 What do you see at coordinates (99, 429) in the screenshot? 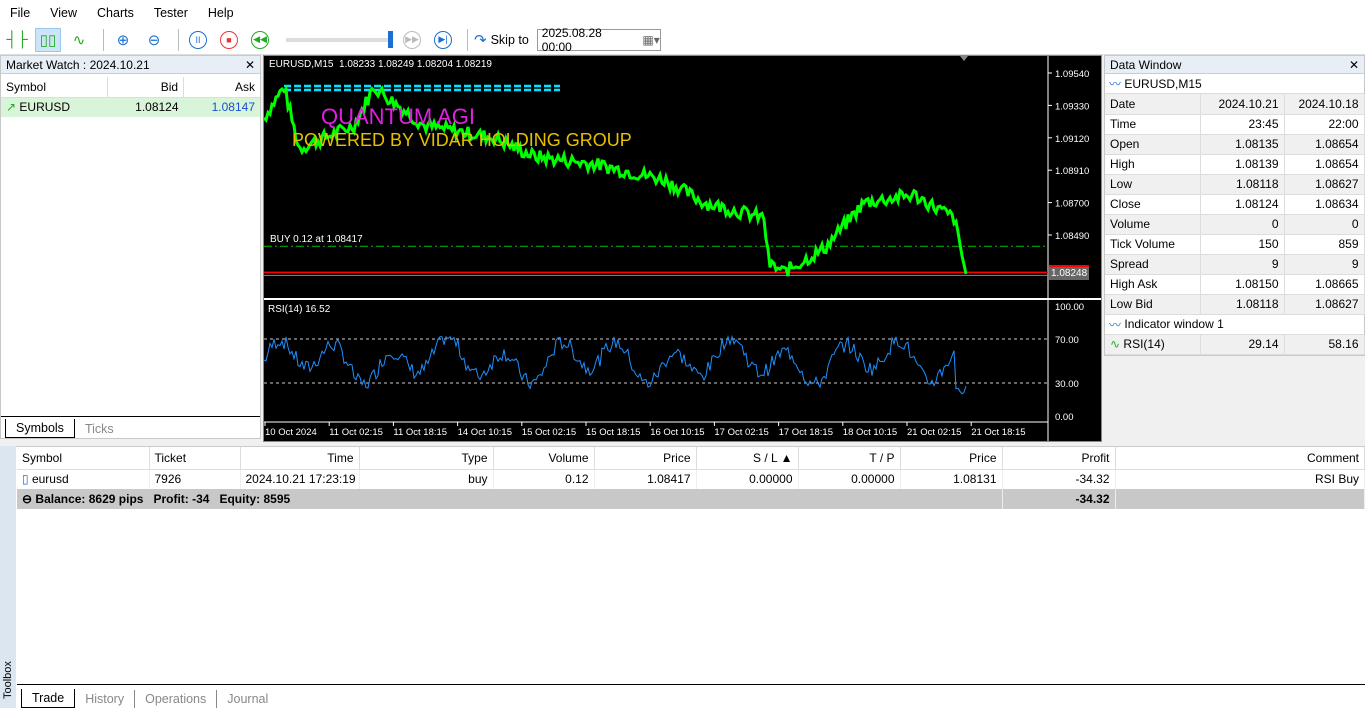
I see `tab-ticks: Ticks` at bounding box center [99, 429].